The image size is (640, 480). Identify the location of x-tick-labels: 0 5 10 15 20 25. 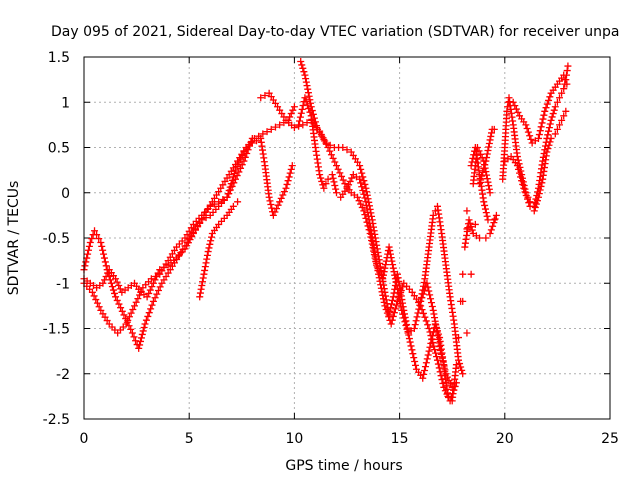
(349, 439).